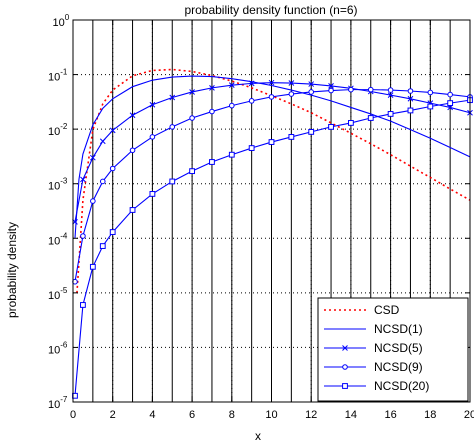  Describe the element at coordinates (398, 367) in the screenshot. I see `legend-label: NCSD(9)` at that location.